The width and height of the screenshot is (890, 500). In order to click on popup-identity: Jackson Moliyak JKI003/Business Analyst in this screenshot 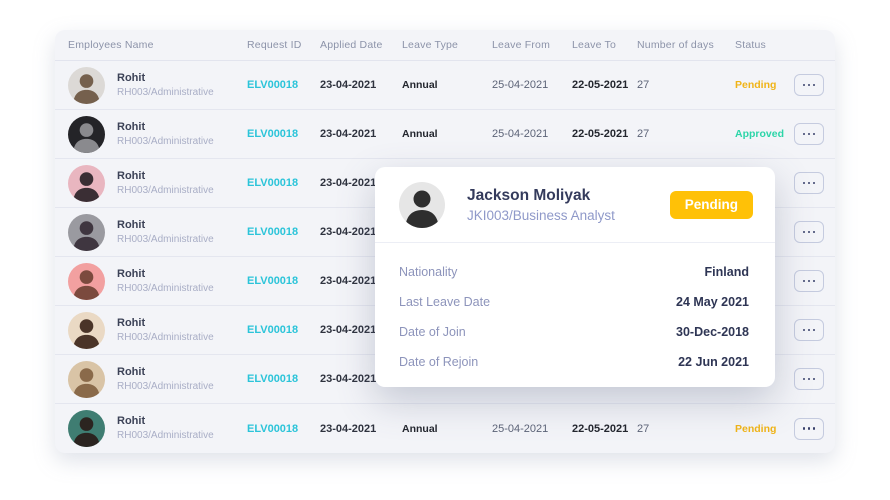, I will do `click(568, 205)`.